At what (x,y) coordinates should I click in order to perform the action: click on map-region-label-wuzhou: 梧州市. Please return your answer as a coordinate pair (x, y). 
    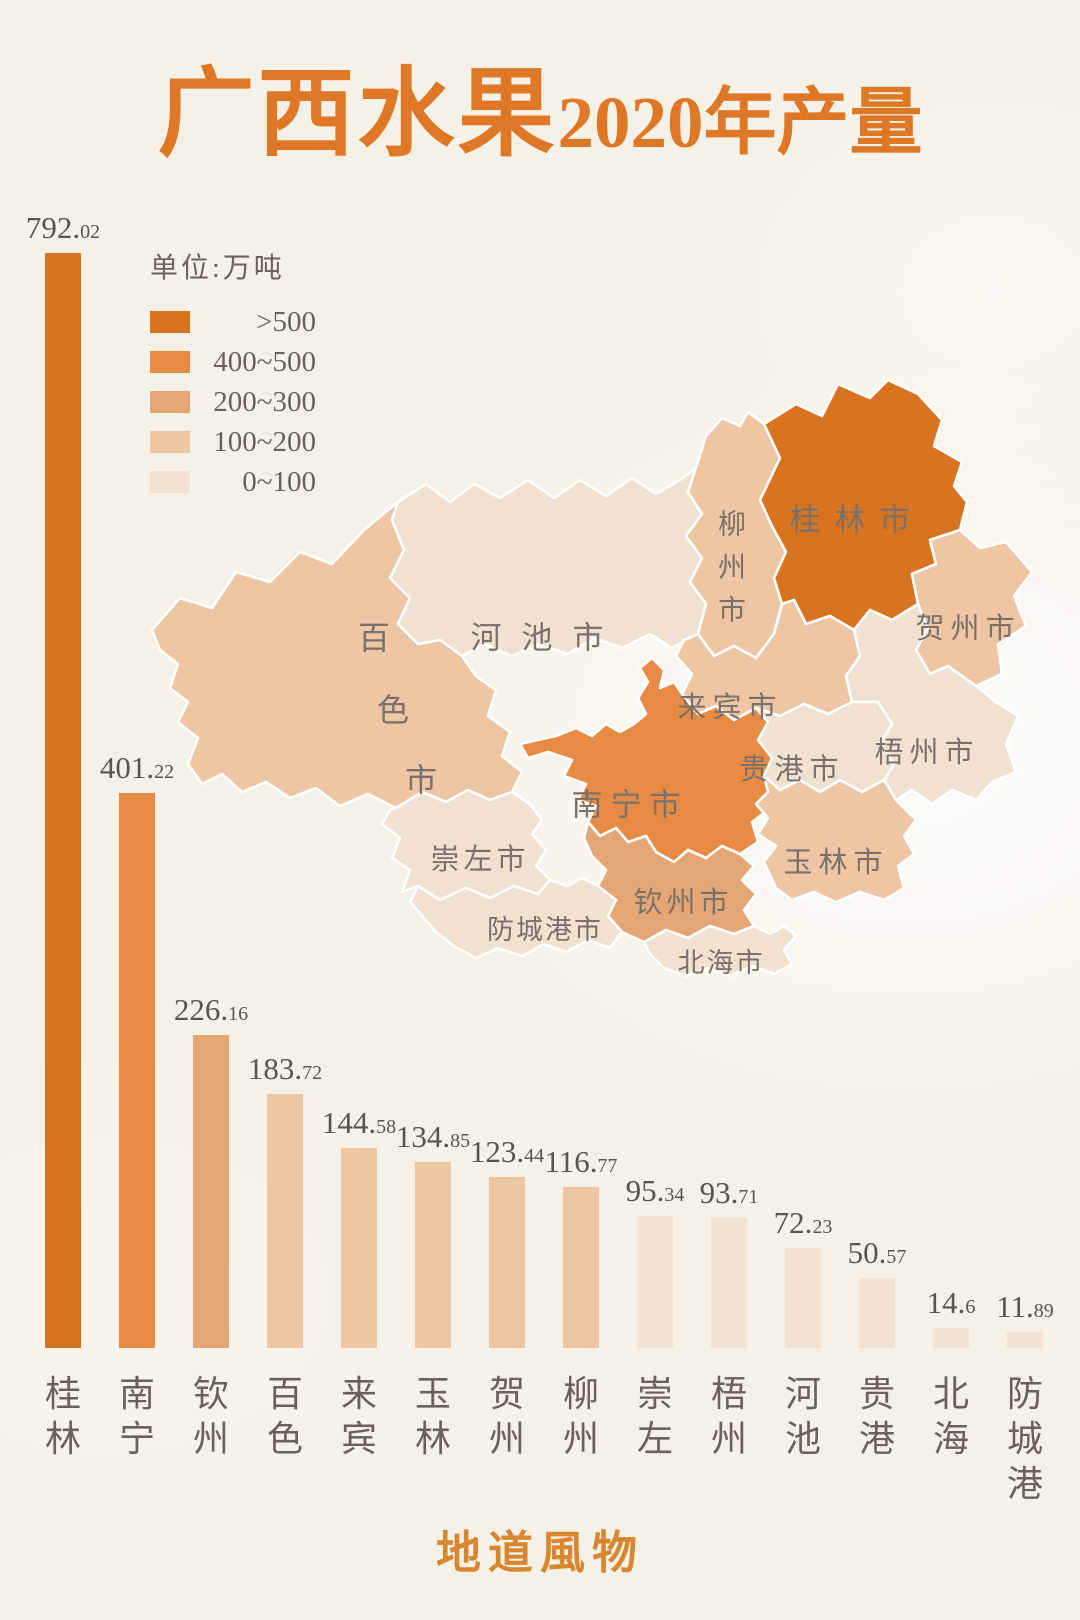
    Looking at the image, I should click on (926, 752).